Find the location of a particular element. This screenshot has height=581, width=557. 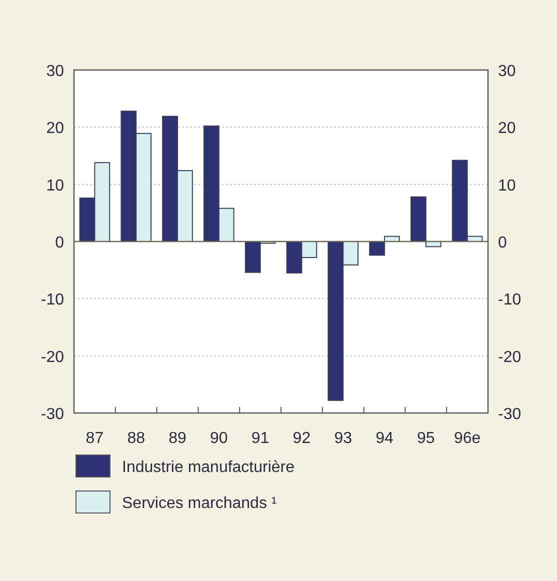

legend-label: Industrie manufacturière is located at coordinates (208, 467).